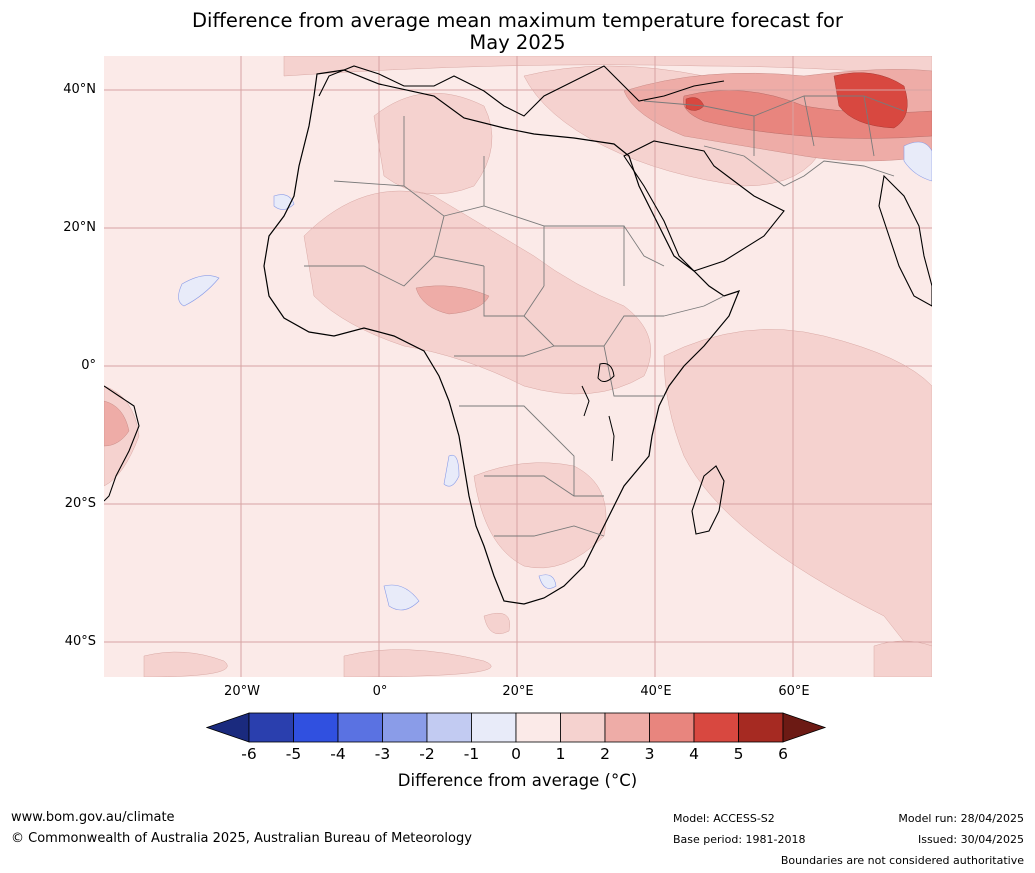 Image resolution: width=1035 pixels, height=873 pixels. I want to click on colorbar-tick-label: 3, so click(649, 754).